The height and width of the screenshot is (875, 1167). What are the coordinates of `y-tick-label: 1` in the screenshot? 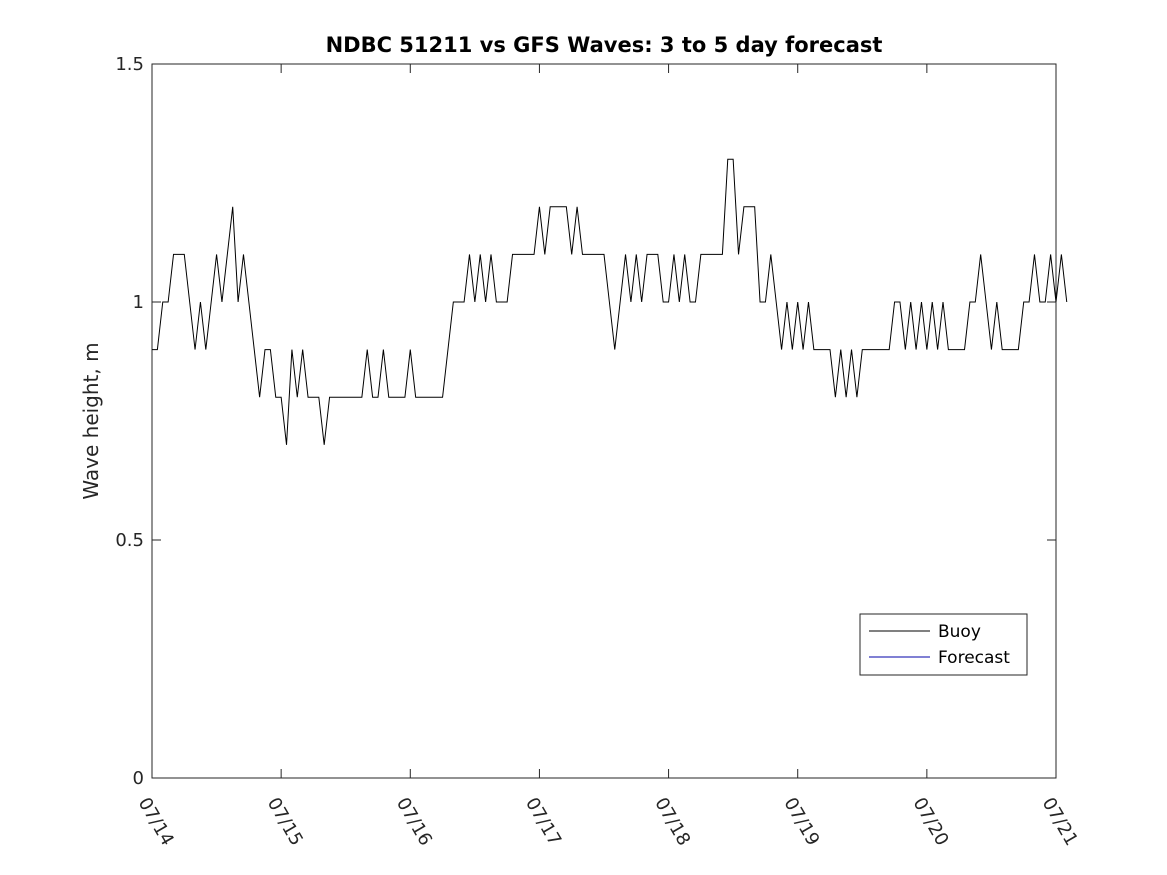 It's located at (138, 302).